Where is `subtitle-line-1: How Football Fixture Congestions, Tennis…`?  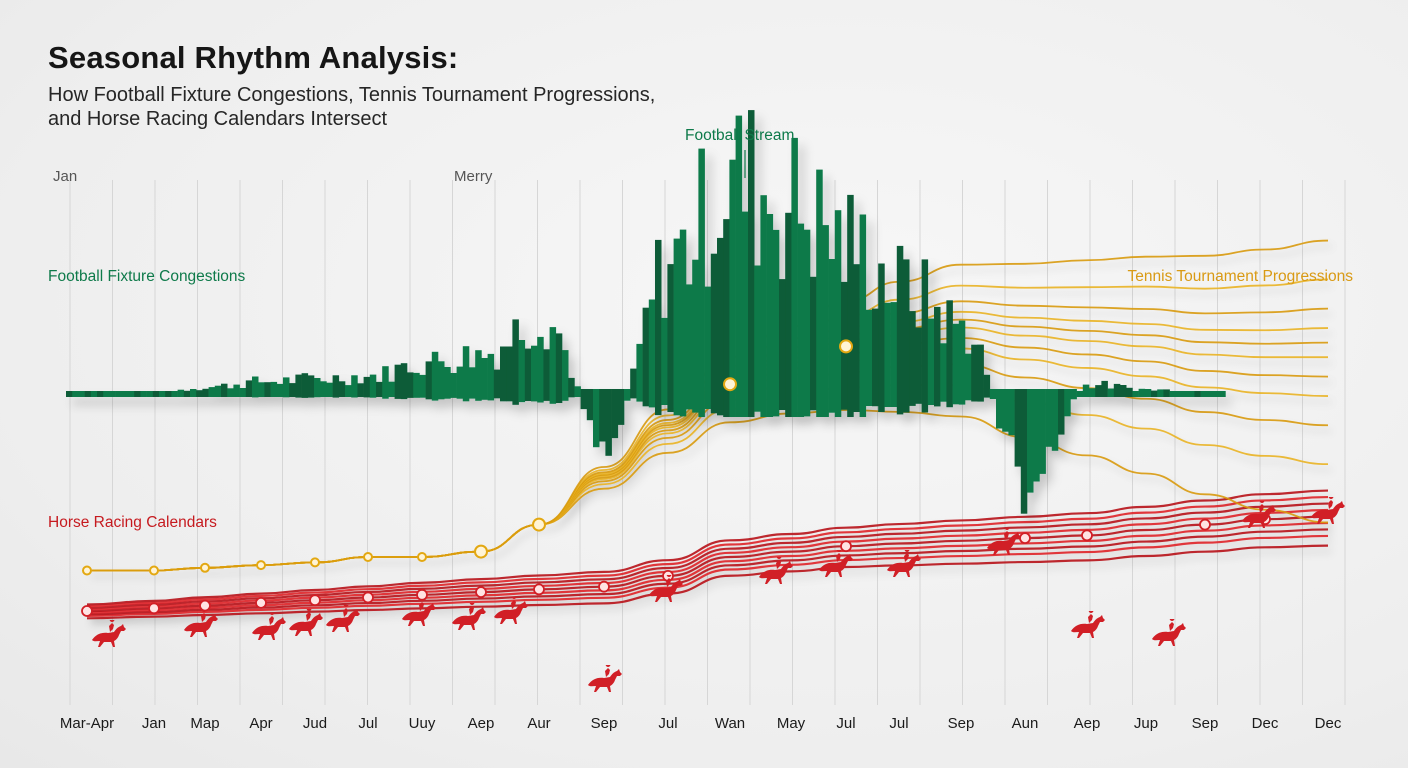 subtitle-line-1: How Football Fixture Congestions, Tennis… is located at coordinates (352, 95).